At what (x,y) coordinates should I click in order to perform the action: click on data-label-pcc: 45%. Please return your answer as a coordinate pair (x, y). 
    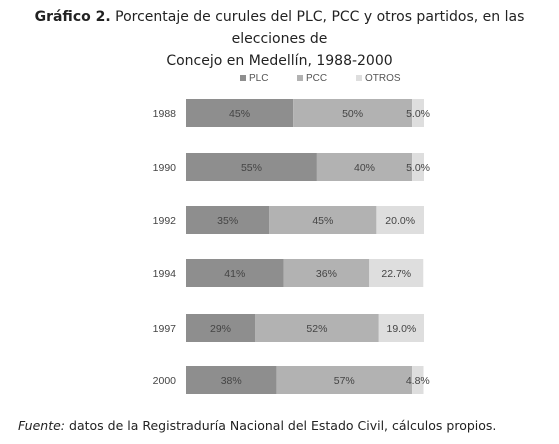
    Looking at the image, I should click on (322, 221).